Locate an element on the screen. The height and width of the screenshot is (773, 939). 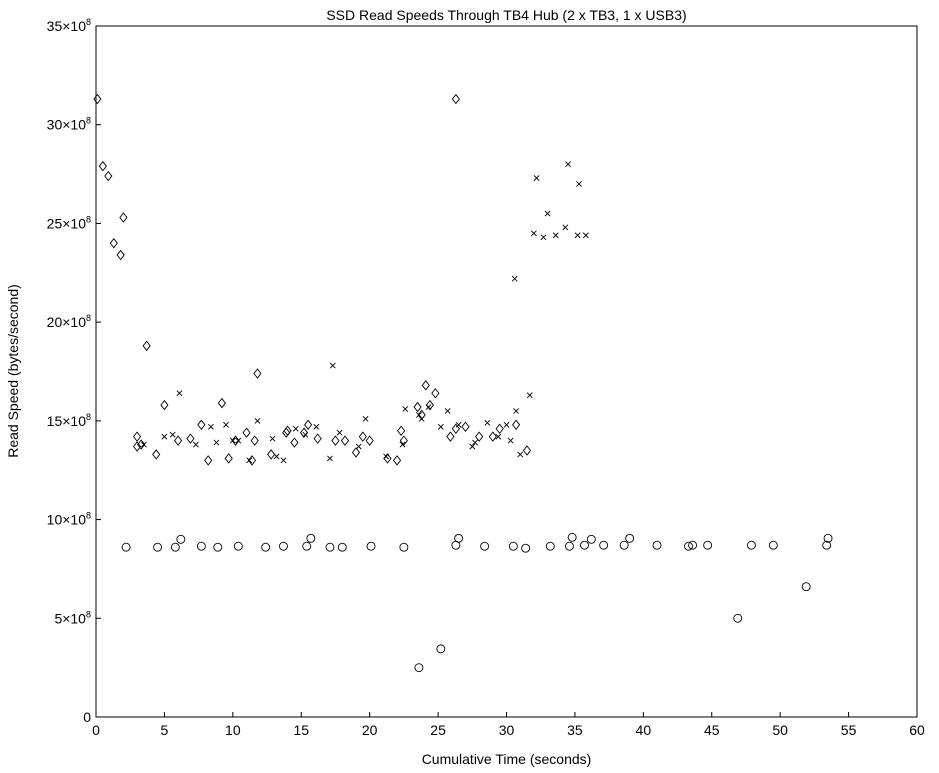
y-tick-label: 35×108 is located at coordinates (69, 25).